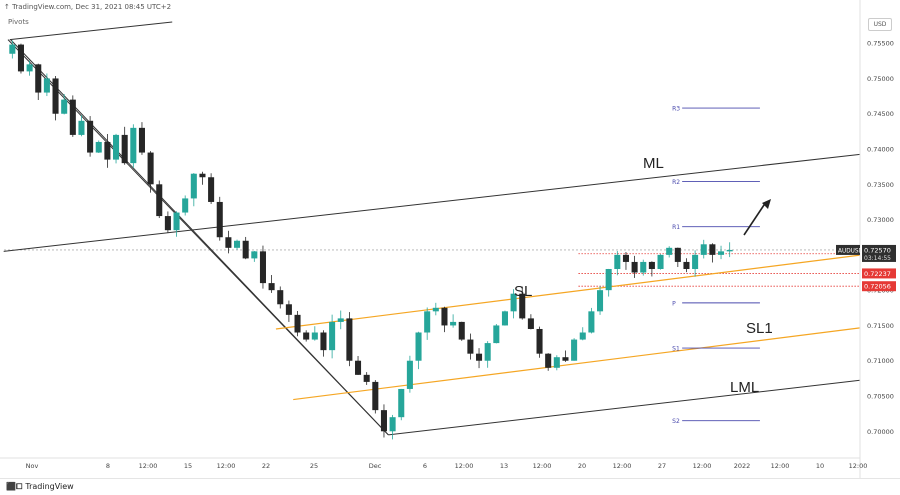  What do you see at coordinates (188, 466) in the screenshot?
I see `x-tick-label: 15` at bounding box center [188, 466].